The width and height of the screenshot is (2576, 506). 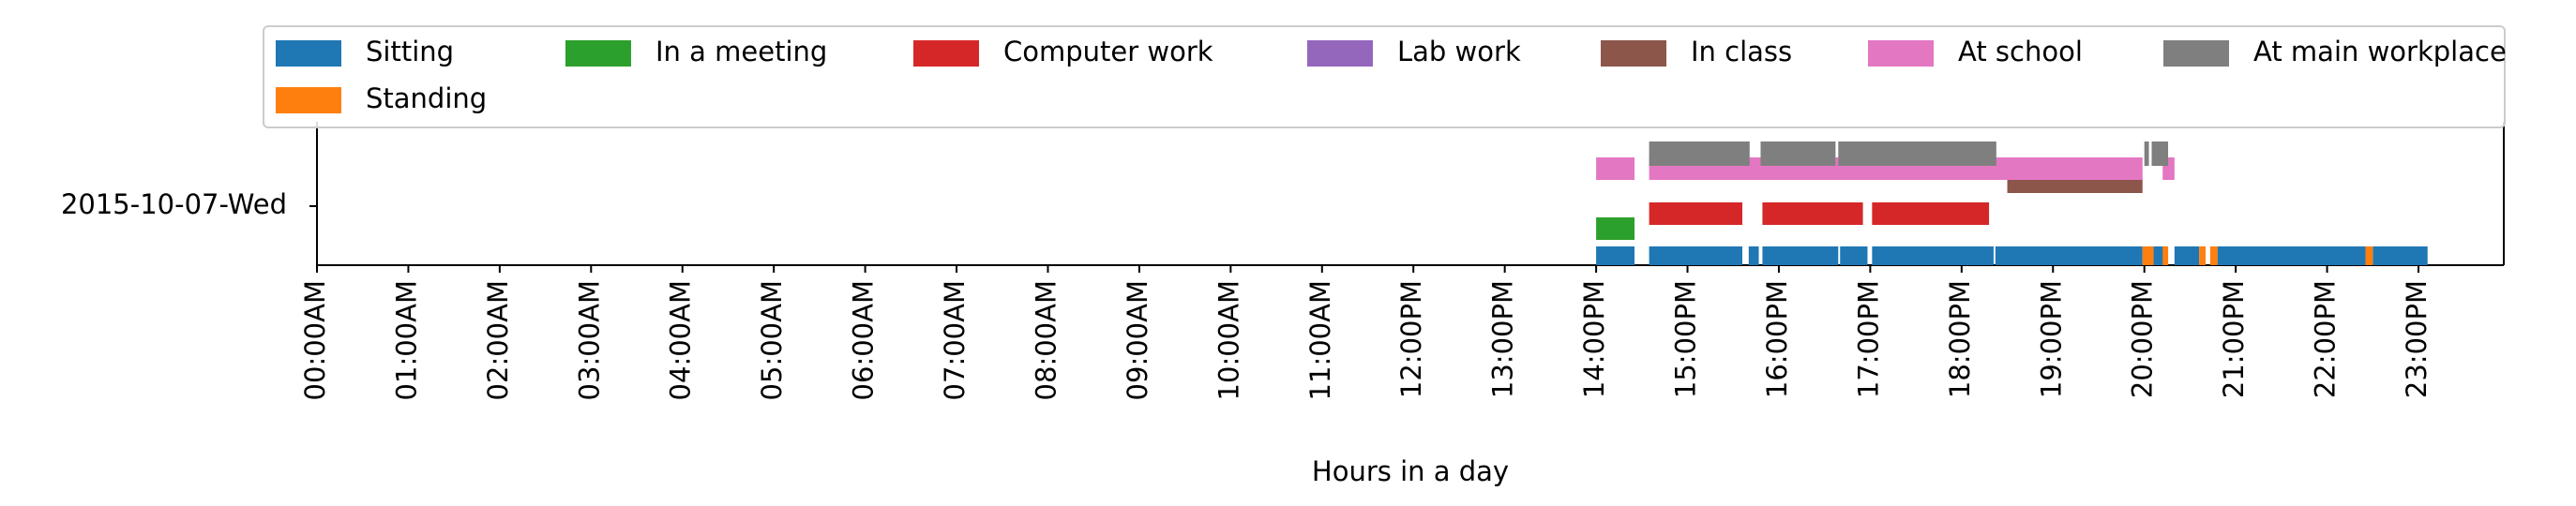 I want to click on x-tick-label: 08:00AM, so click(x=1046, y=340).